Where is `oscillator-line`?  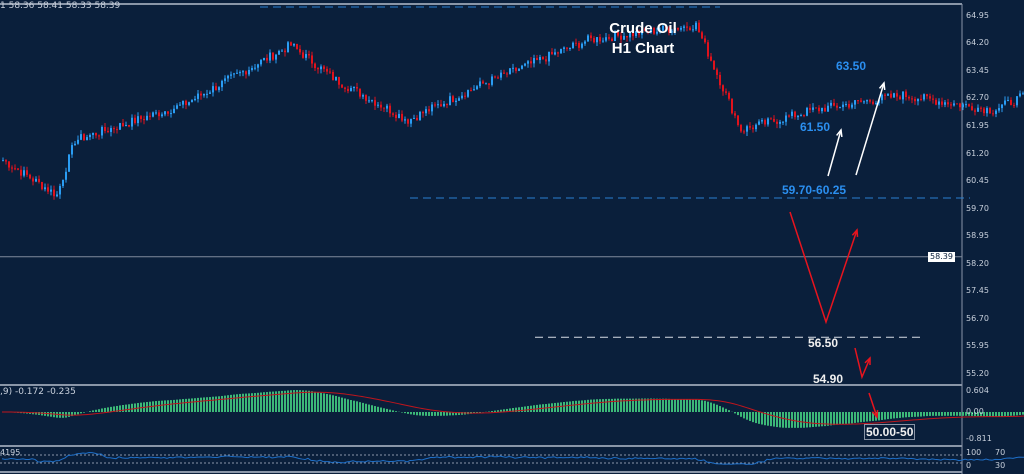
oscillator-line is located at coordinates (512, 458).